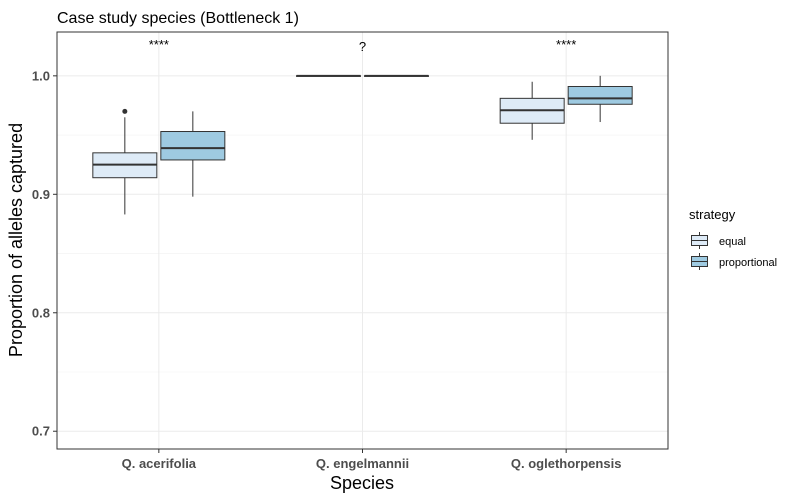 Image resolution: width=800 pixels, height=500 pixels. I want to click on x-tick-label: Q. engelmannii, so click(362, 463).